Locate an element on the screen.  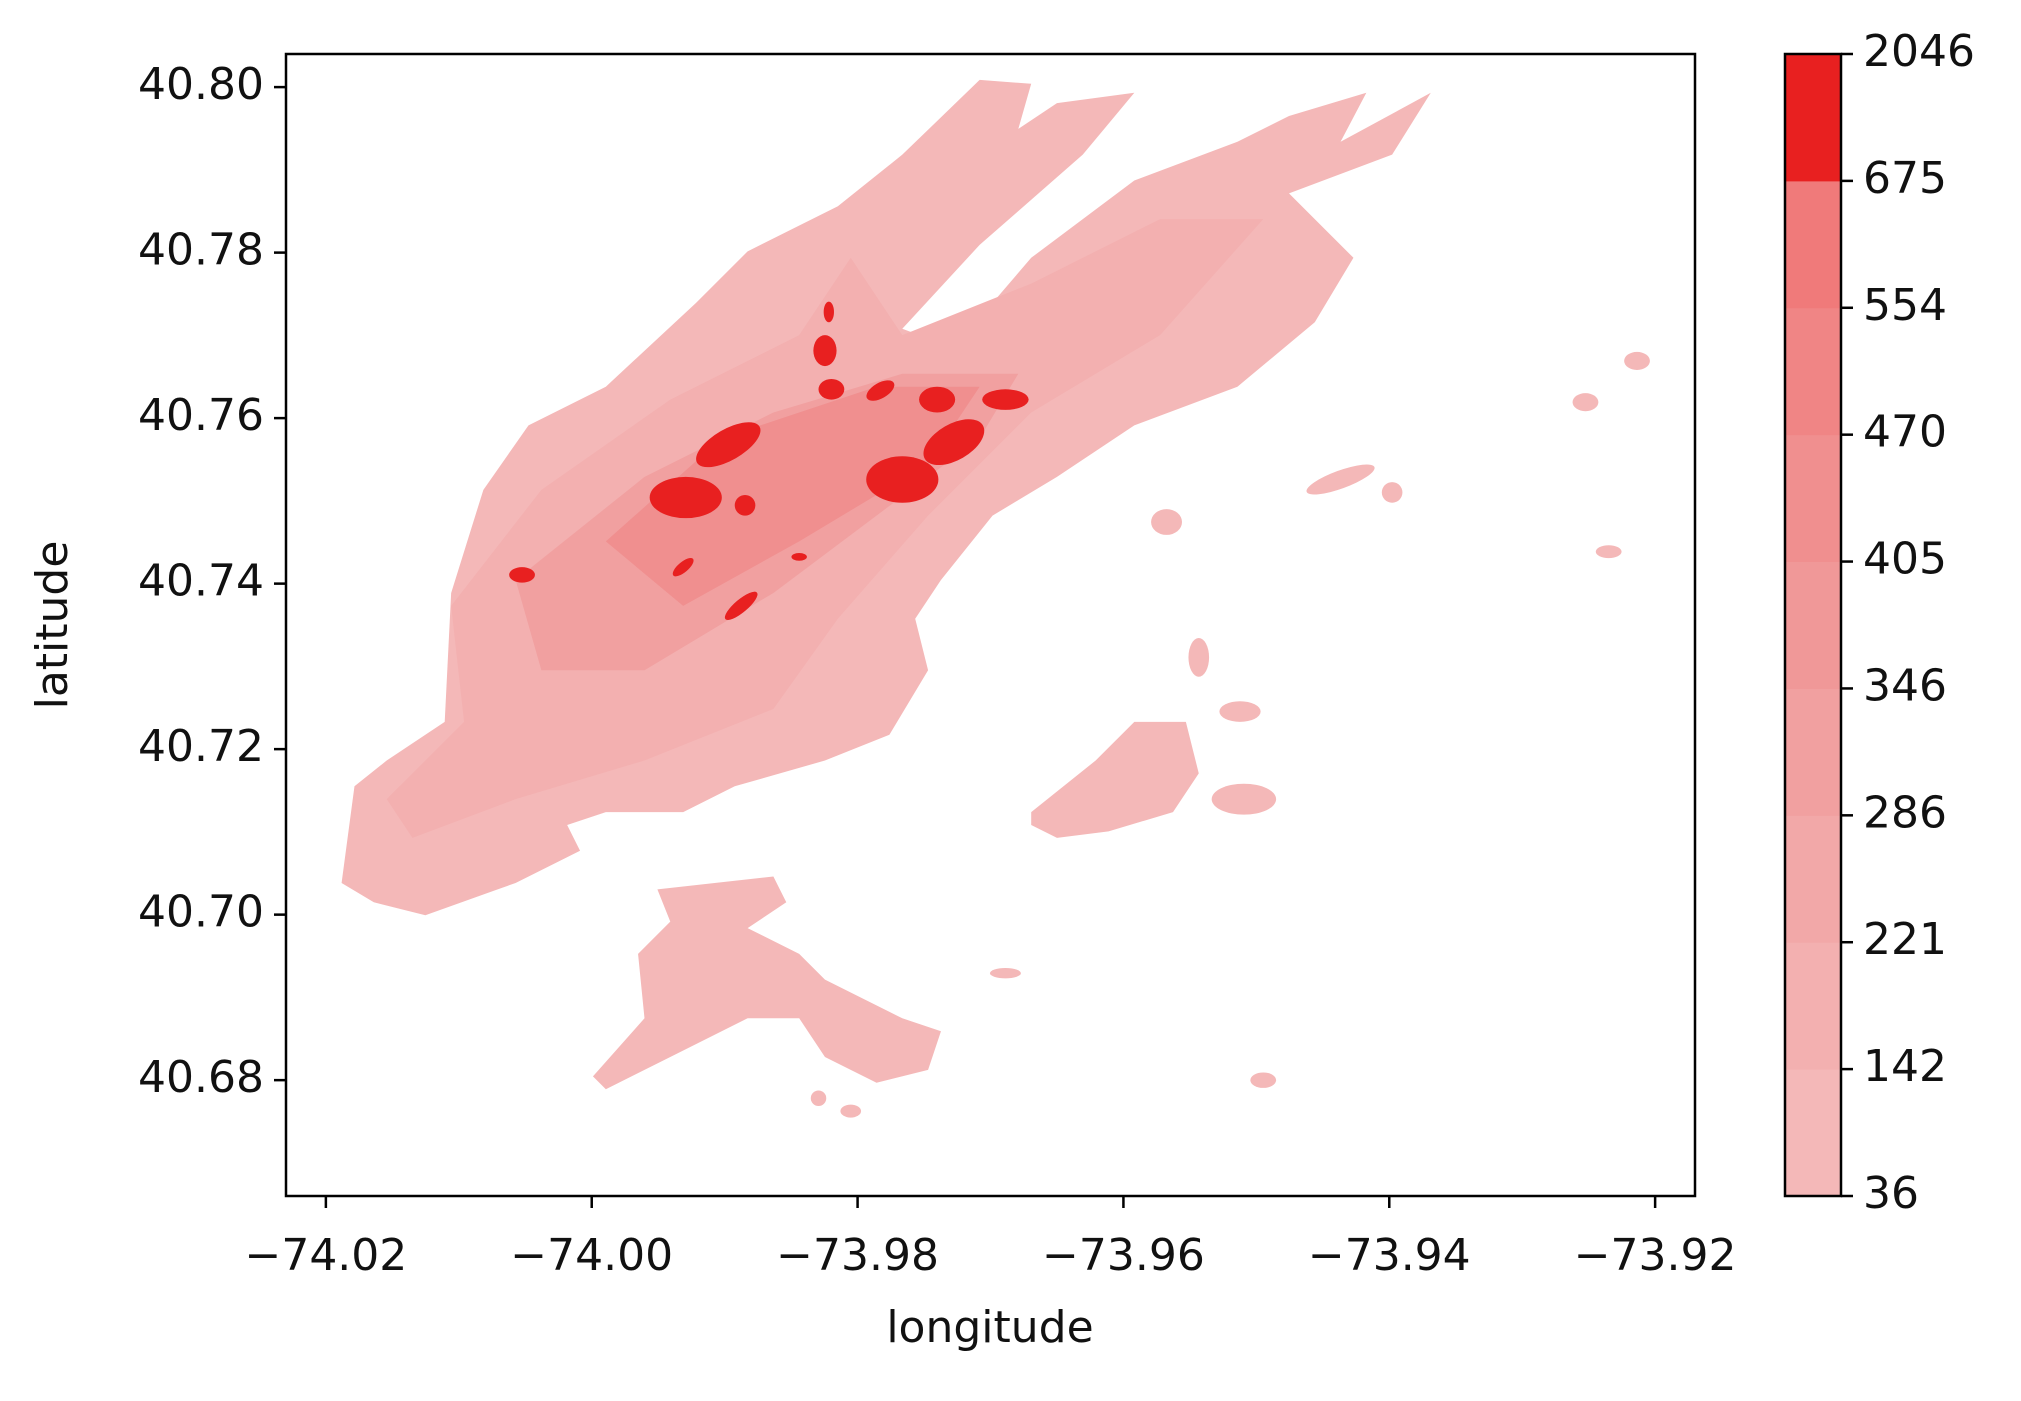
colorbar-frame is located at coordinates (1813, 625).